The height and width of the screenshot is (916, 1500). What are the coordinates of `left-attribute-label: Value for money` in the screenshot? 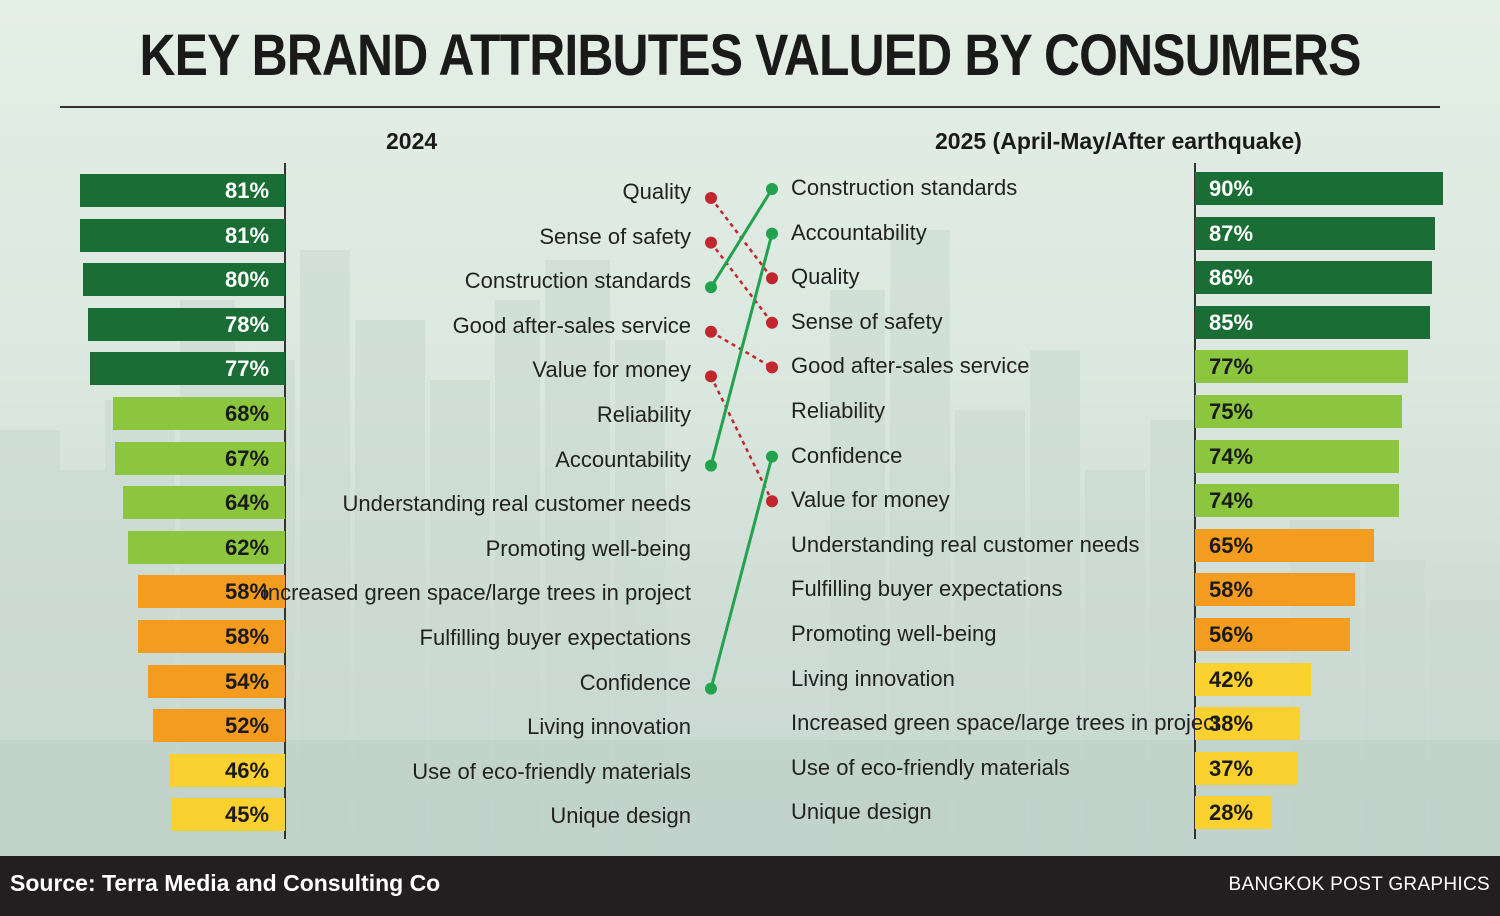 It's located at (611, 370).